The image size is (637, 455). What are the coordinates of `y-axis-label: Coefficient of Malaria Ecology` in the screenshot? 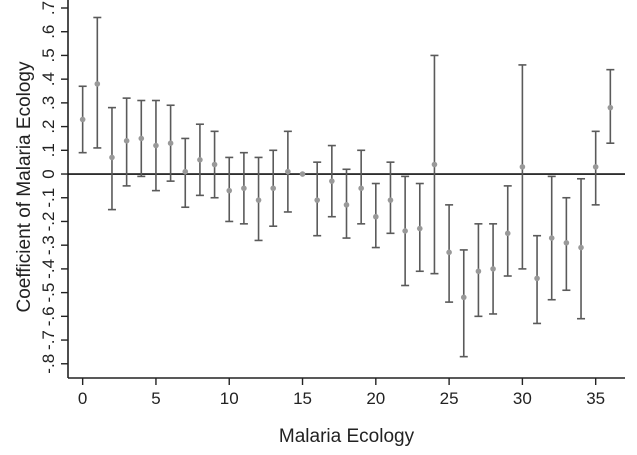 It's located at (24, 186).